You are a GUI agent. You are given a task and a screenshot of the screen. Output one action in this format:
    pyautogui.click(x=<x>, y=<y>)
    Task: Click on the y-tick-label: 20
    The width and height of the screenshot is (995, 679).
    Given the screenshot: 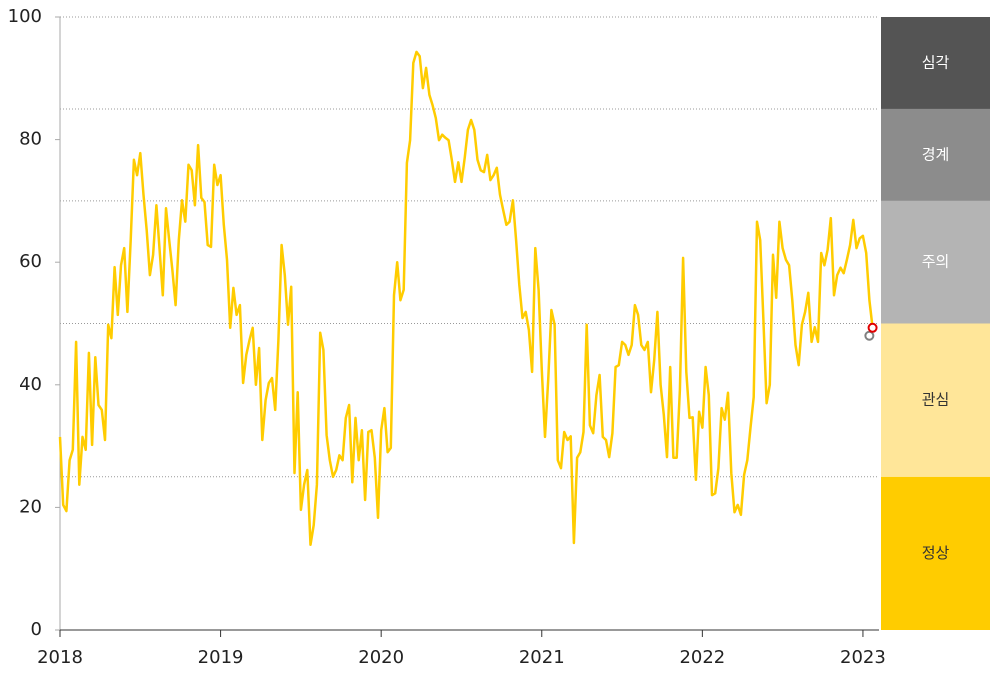 What is the action you would take?
    pyautogui.click(x=30, y=506)
    